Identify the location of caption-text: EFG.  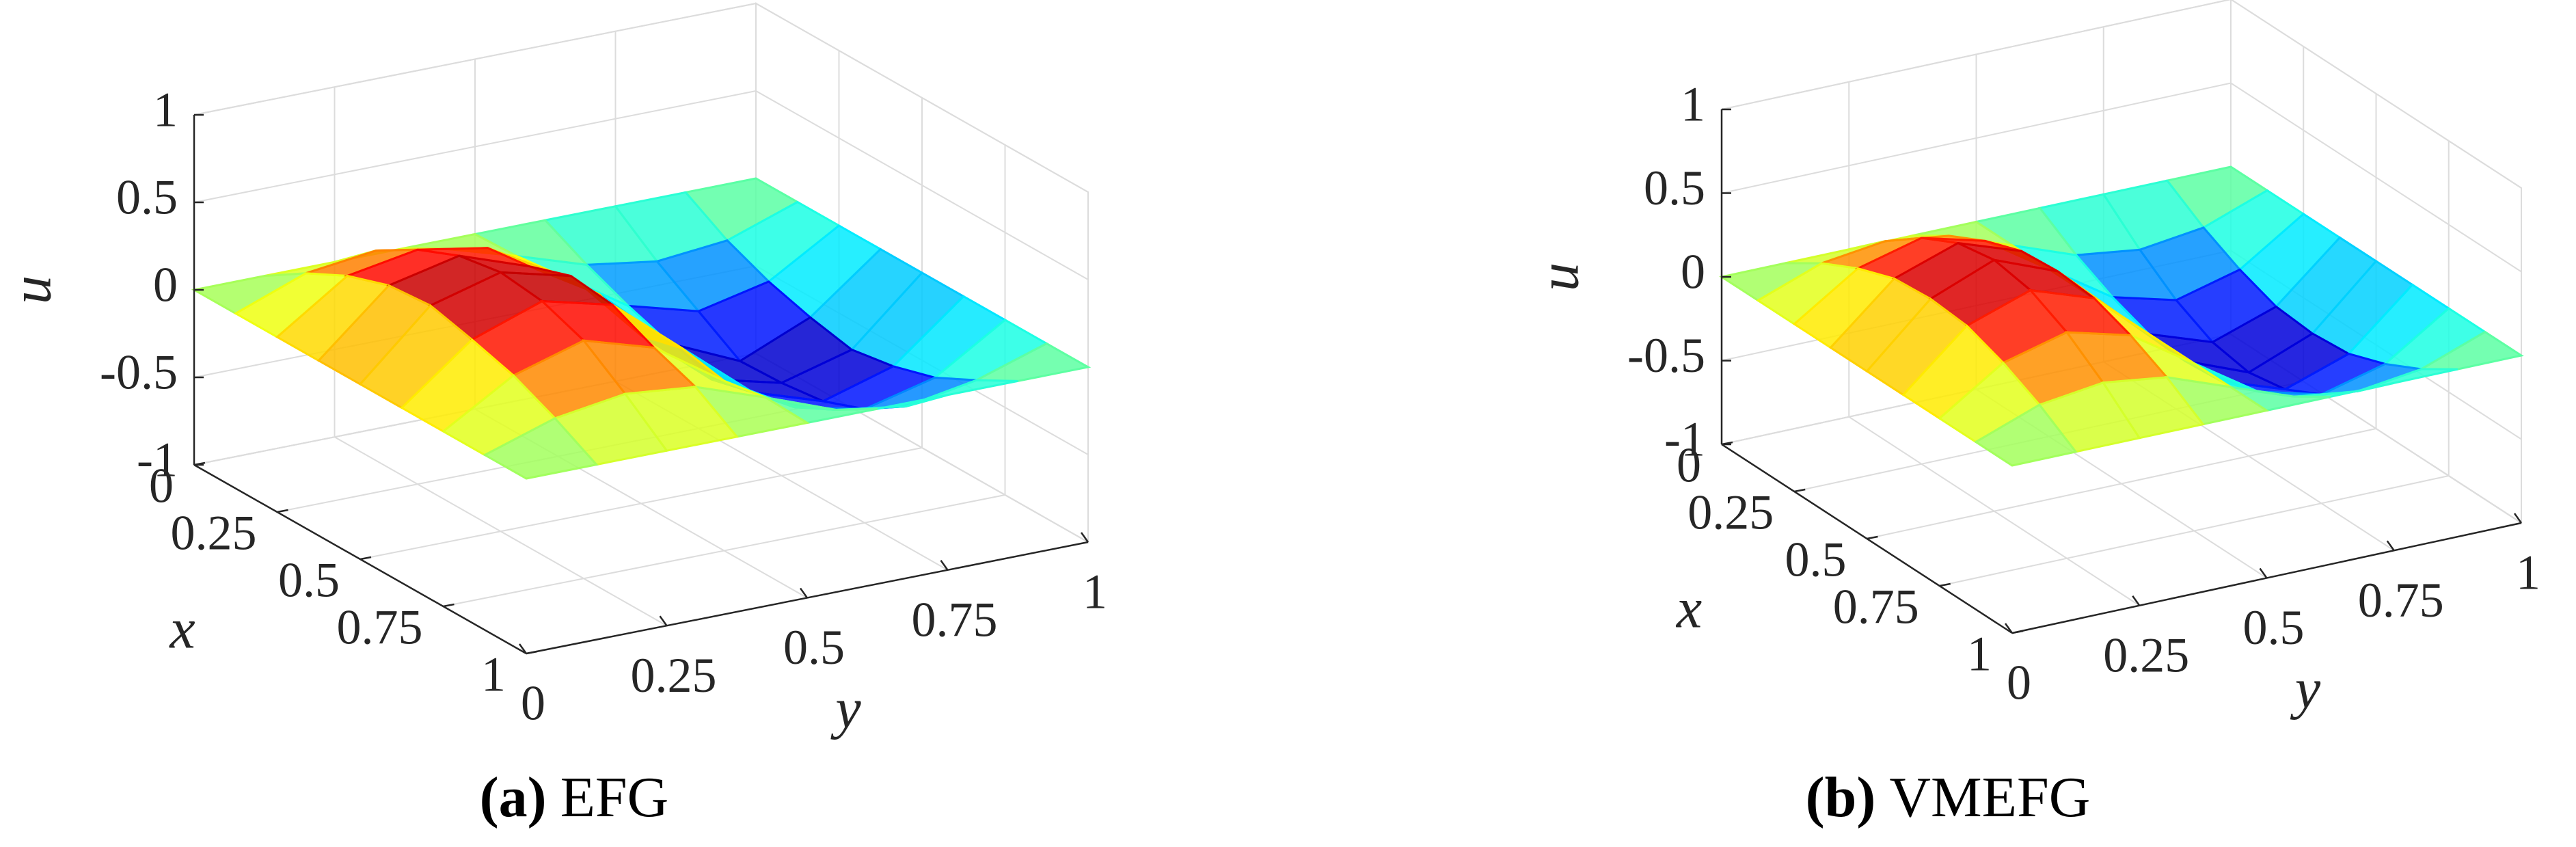
(614, 797).